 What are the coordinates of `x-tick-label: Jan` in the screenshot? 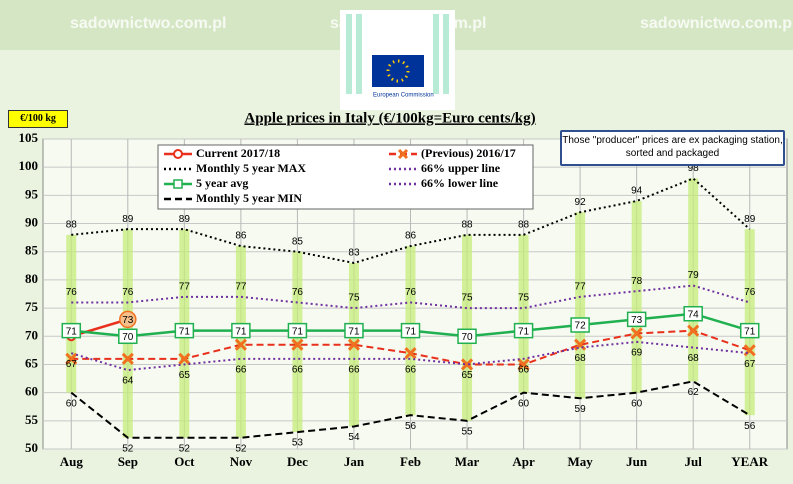 It's located at (354, 461).